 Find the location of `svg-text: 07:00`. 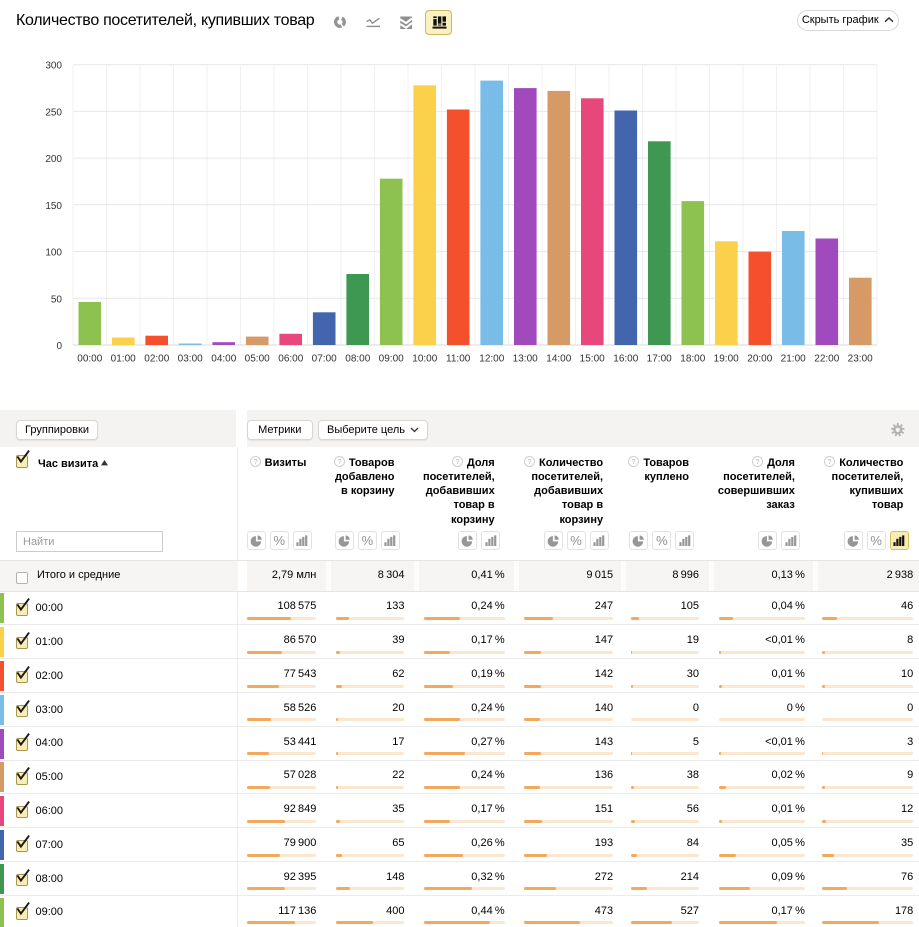

svg-text: 07:00 is located at coordinates (324, 359).